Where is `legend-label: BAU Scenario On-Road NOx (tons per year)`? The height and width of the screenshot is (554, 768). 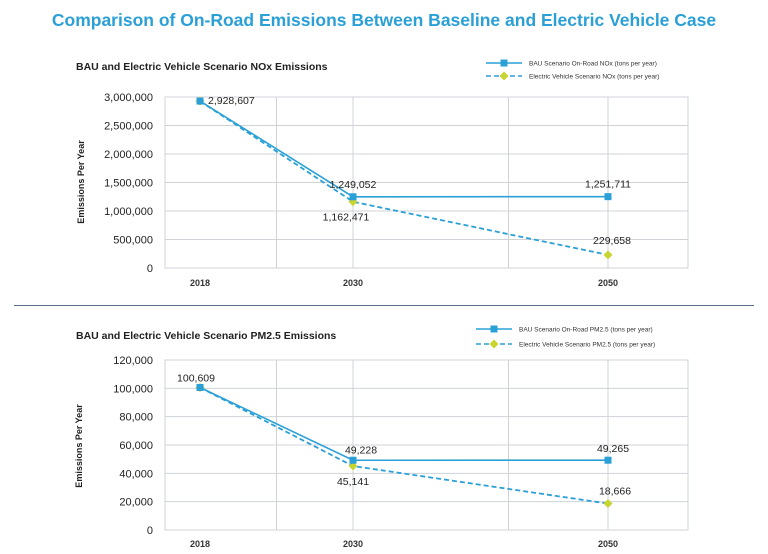 legend-label: BAU Scenario On-Road NOx (tons per year) is located at coordinates (593, 64).